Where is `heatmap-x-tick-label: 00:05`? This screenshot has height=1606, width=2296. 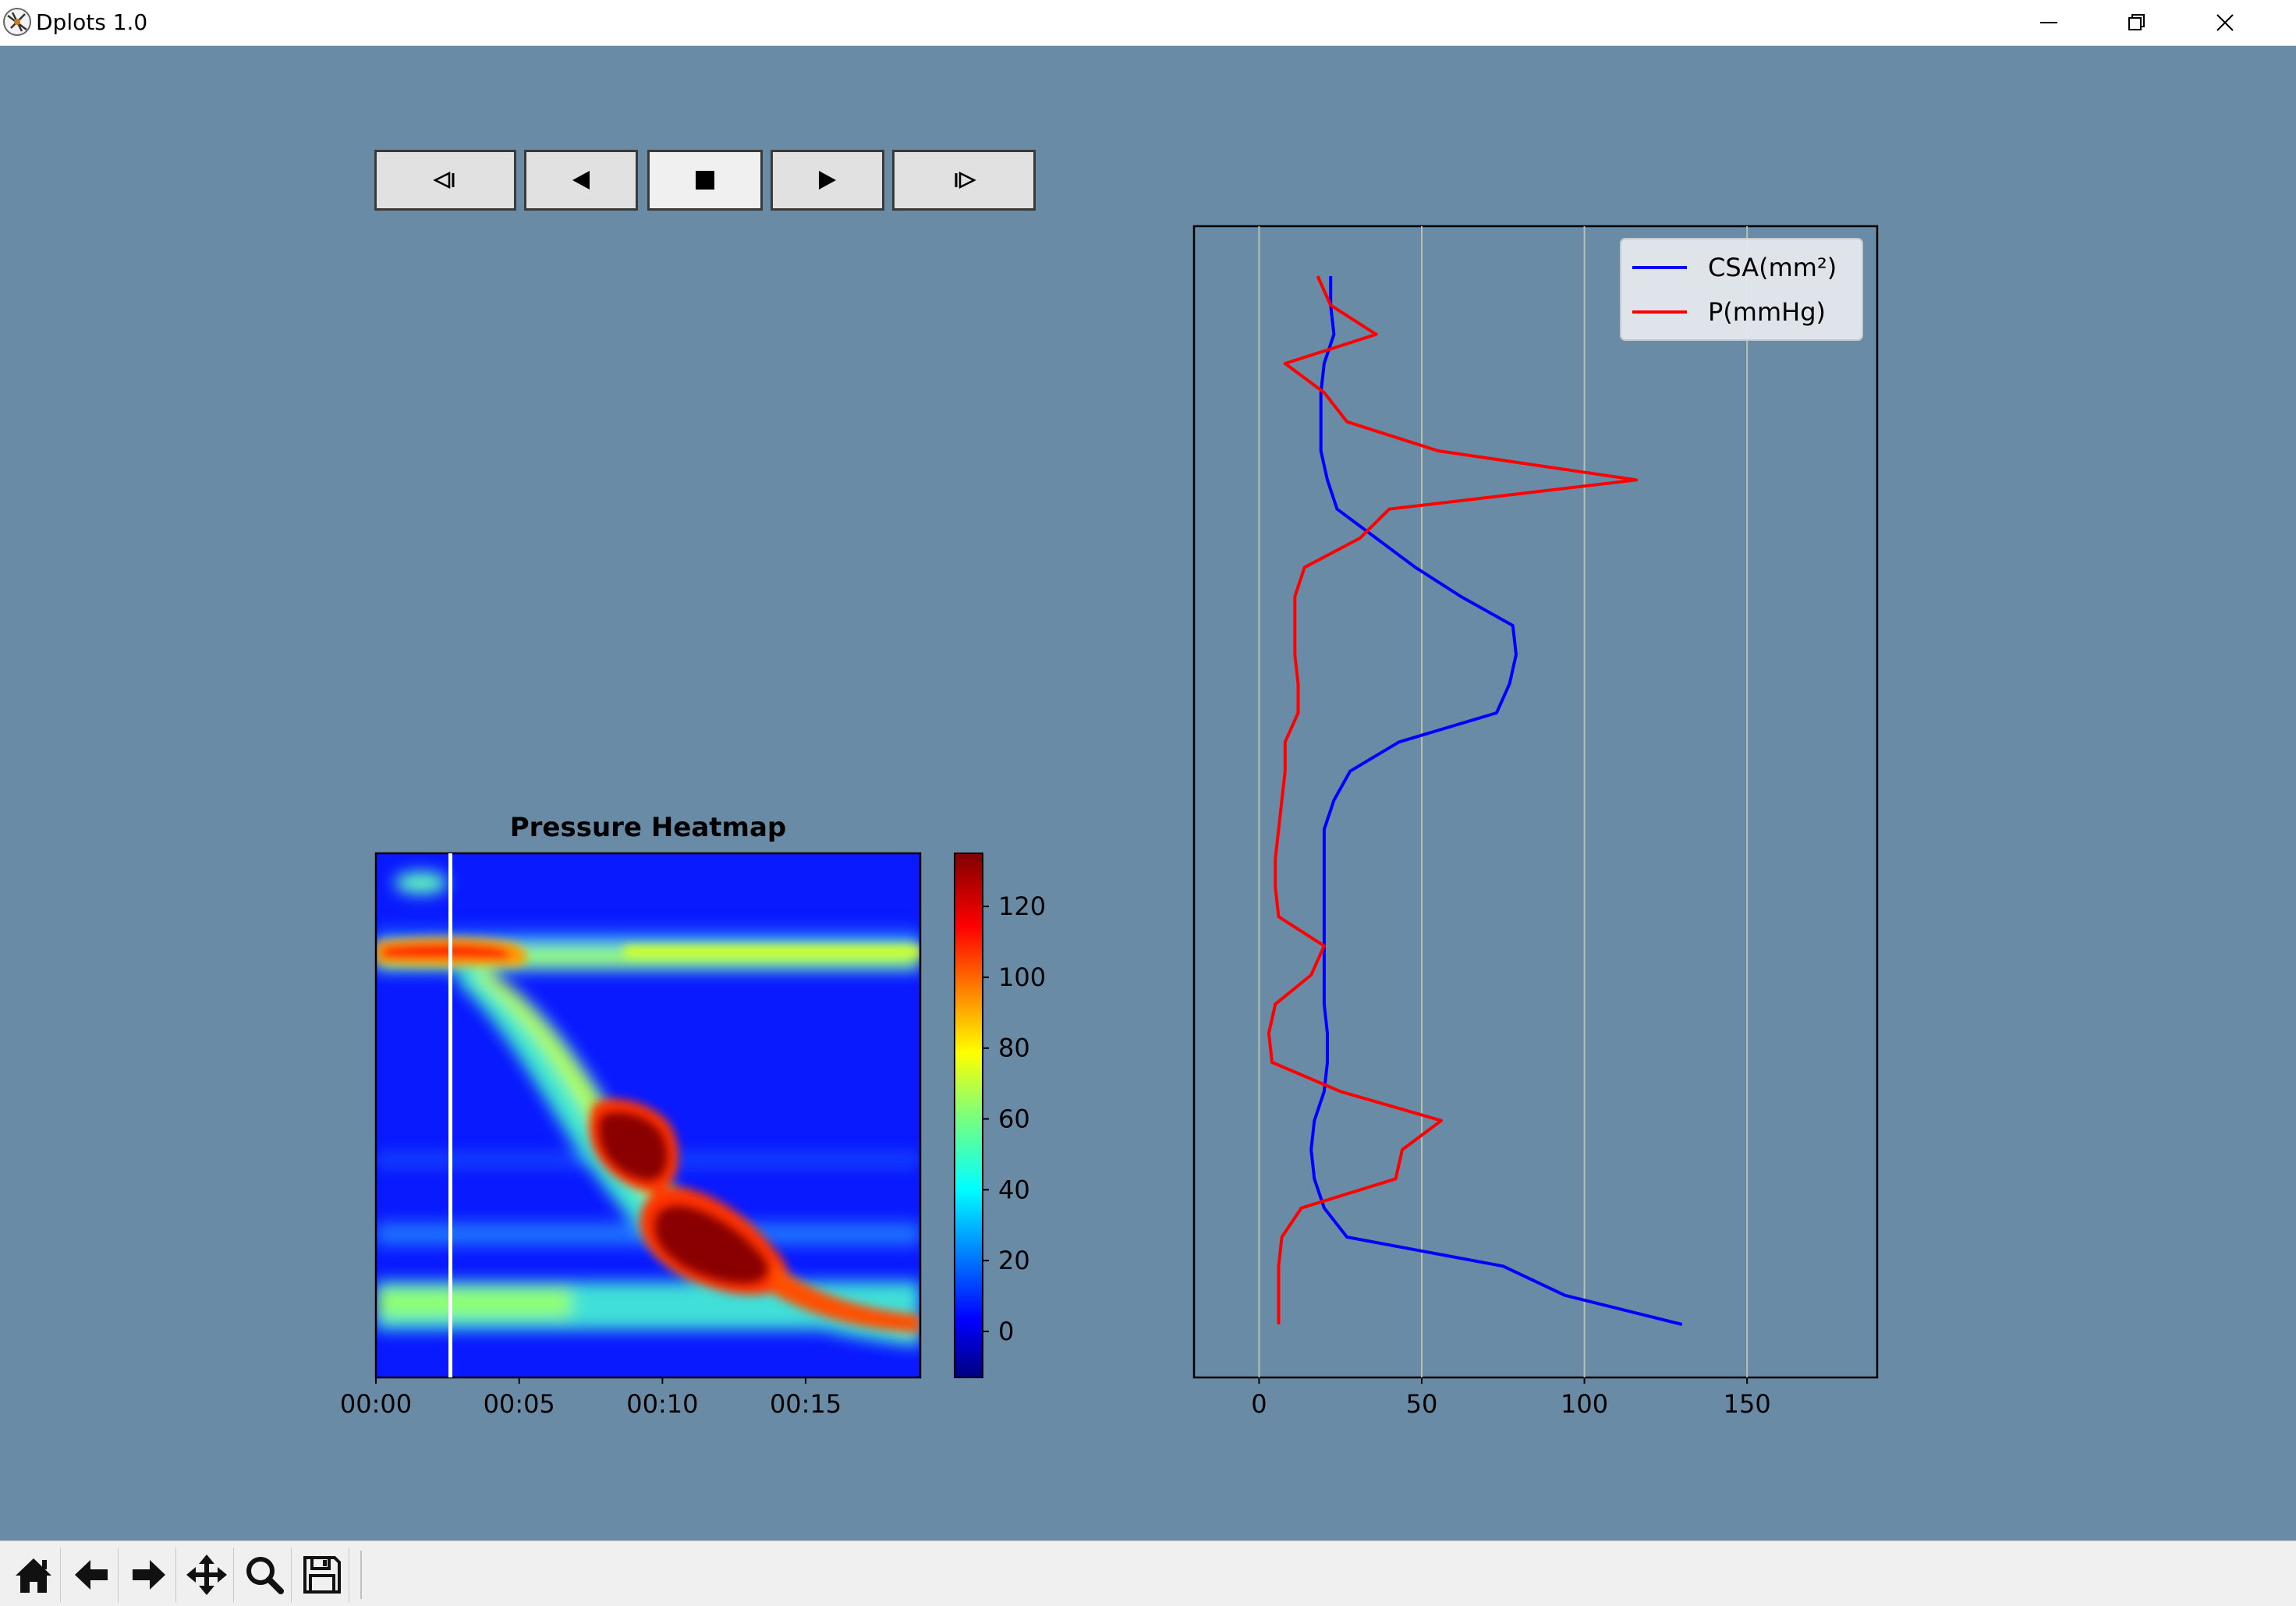 heatmap-x-tick-label: 00:05 is located at coordinates (519, 1404).